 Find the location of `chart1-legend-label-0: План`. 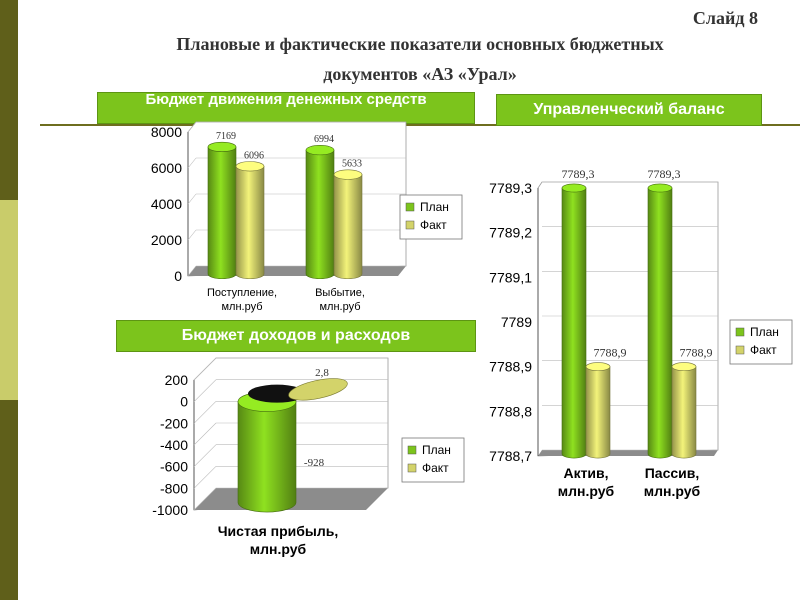

chart1-legend-label-0: План is located at coordinates (434, 207).